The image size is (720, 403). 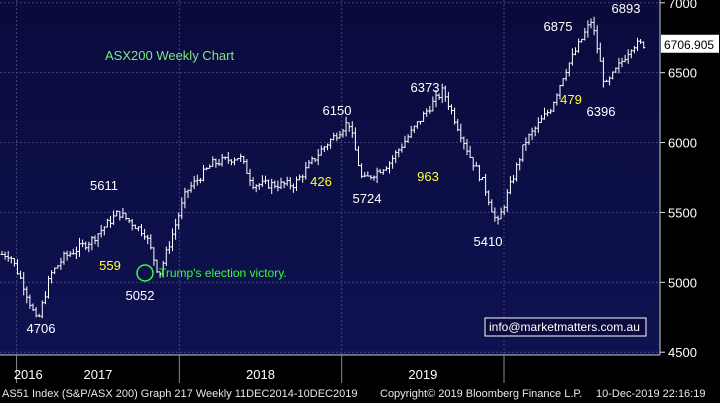 What do you see at coordinates (682, 212) in the screenshot?
I see `y-tick-label: 5500` at bounding box center [682, 212].